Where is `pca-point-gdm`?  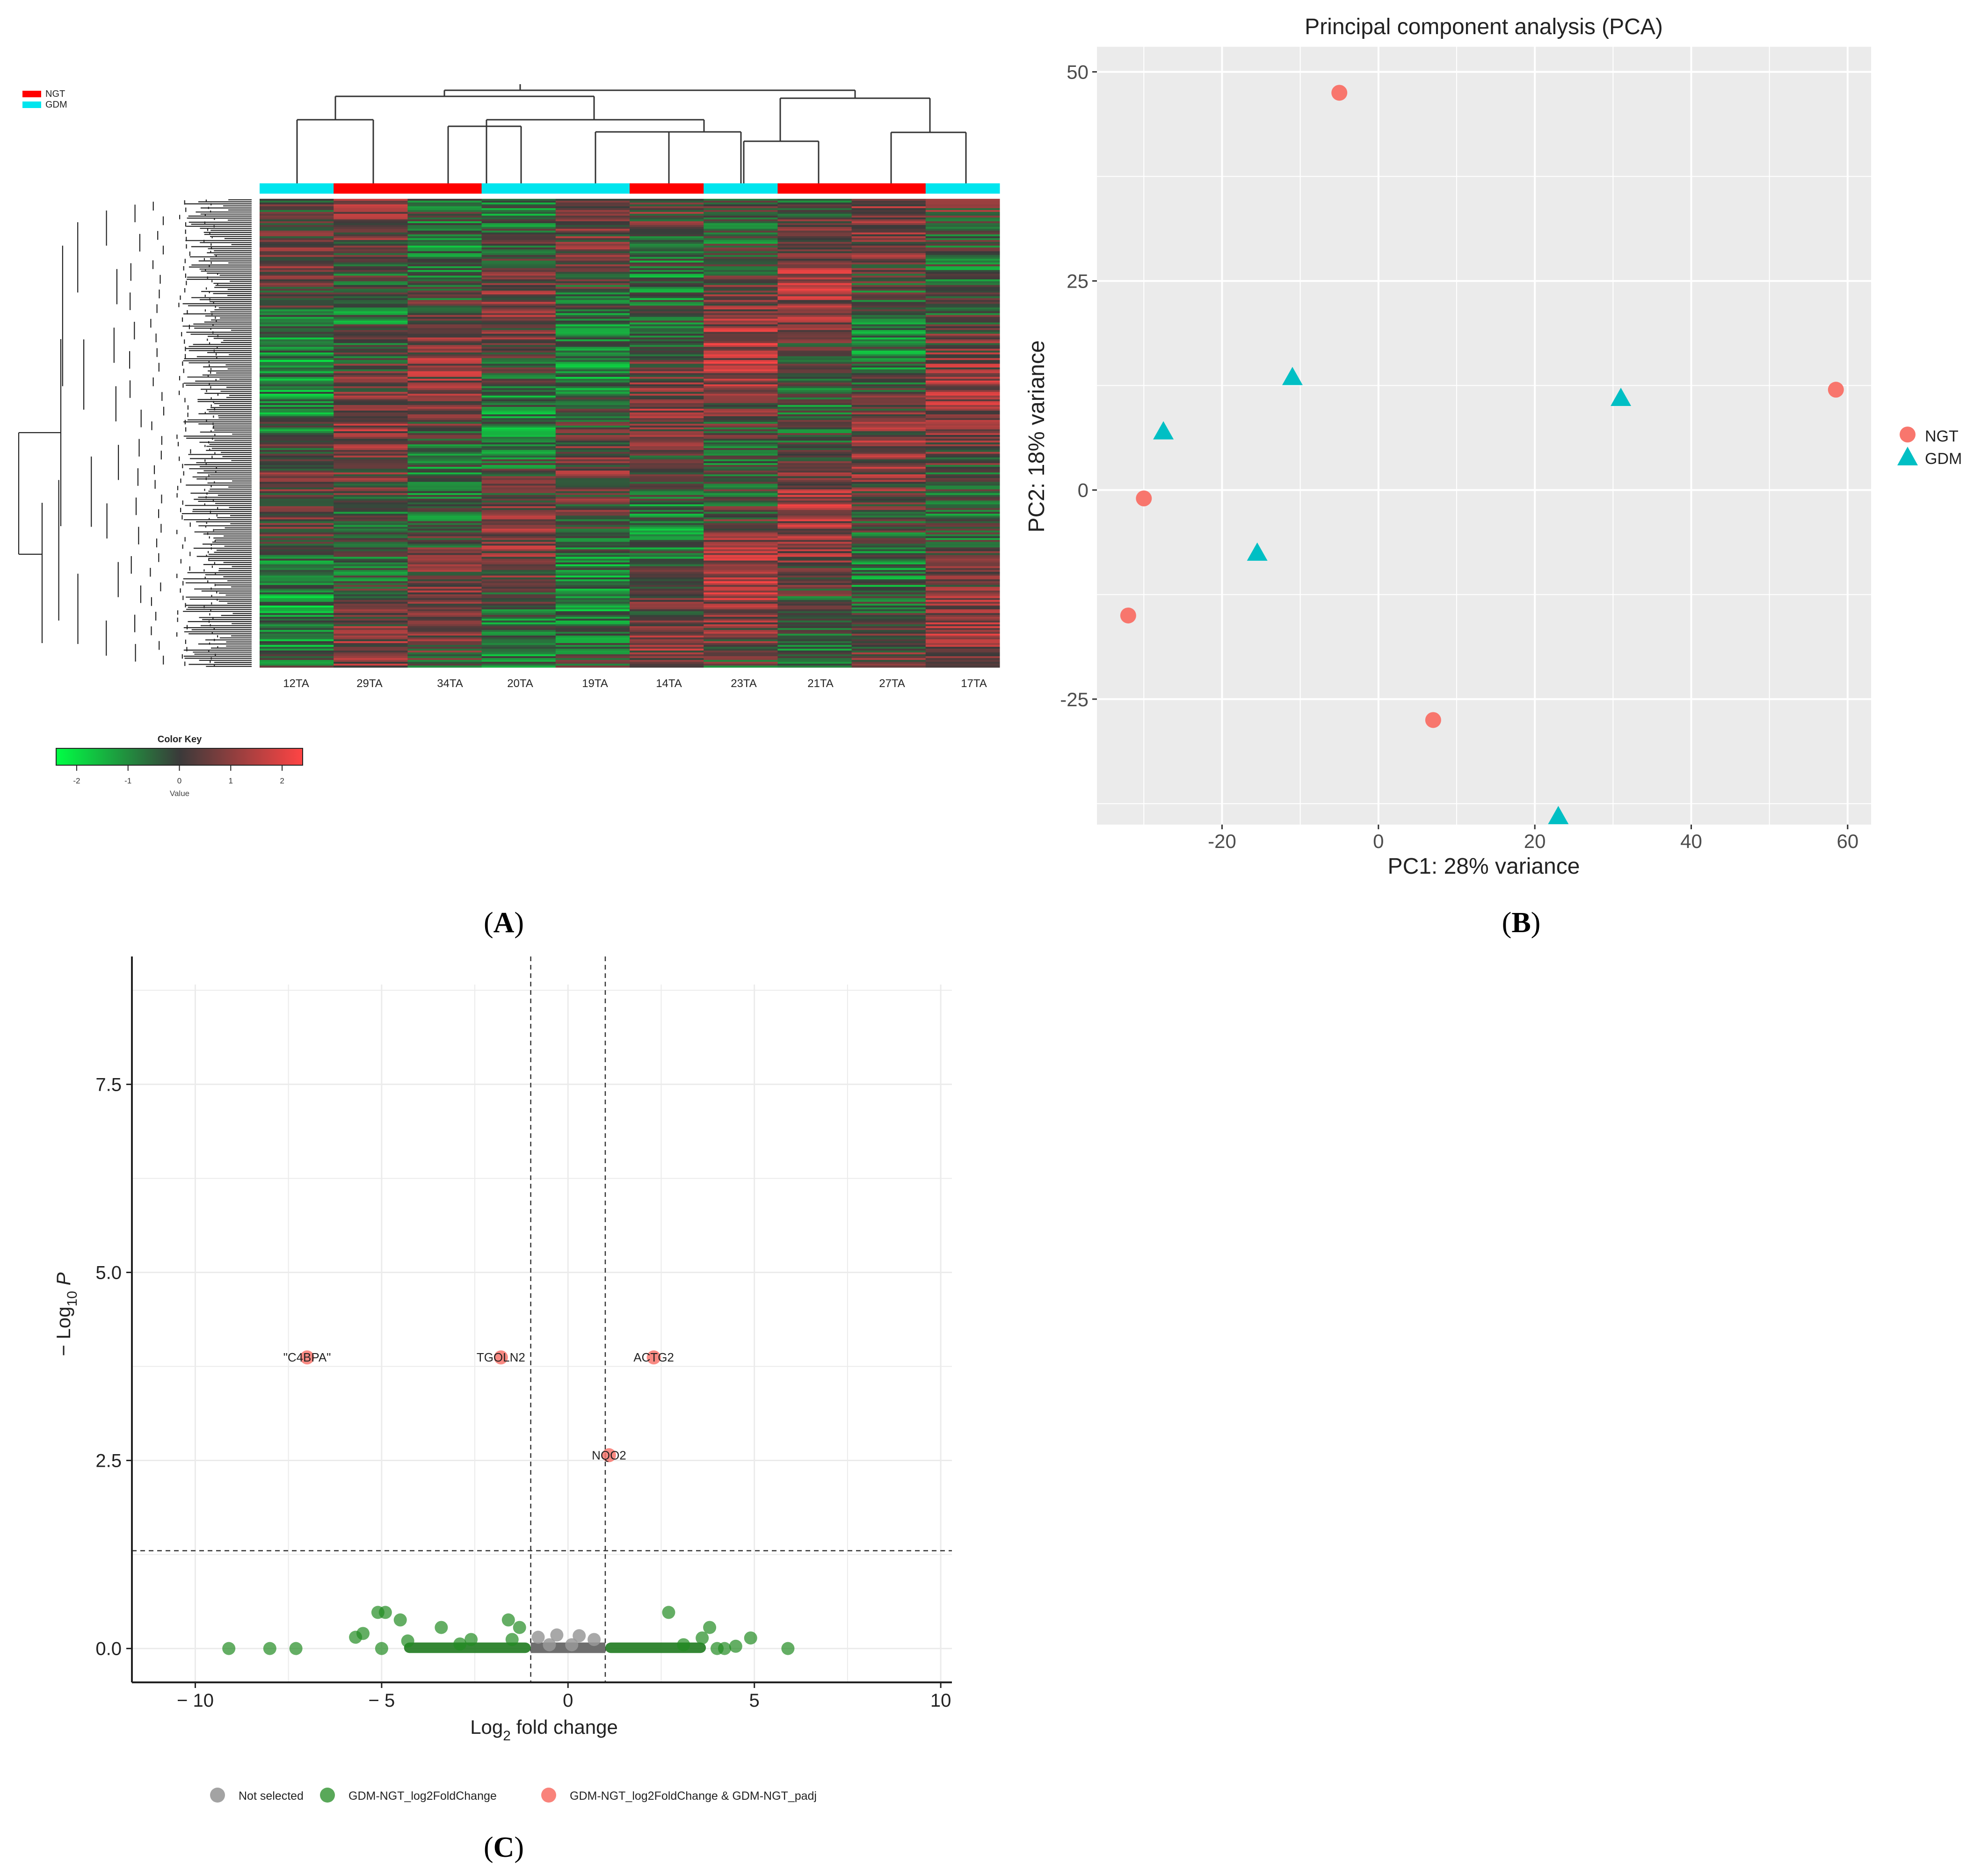
pca-point-gdm is located at coordinates (1558, 815).